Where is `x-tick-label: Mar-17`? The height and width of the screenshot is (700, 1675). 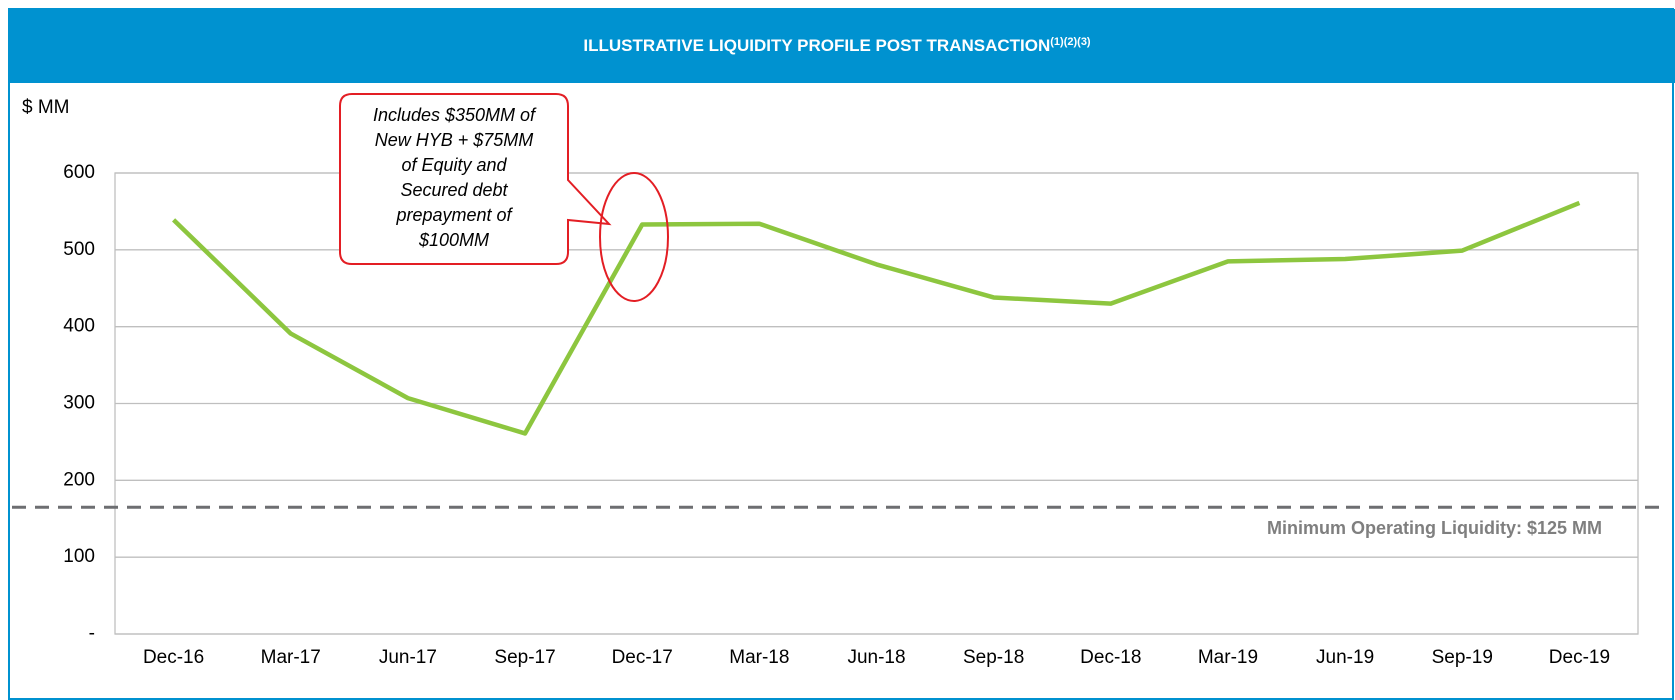
x-tick-label: Mar-17 is located at coordinates (291, 657).